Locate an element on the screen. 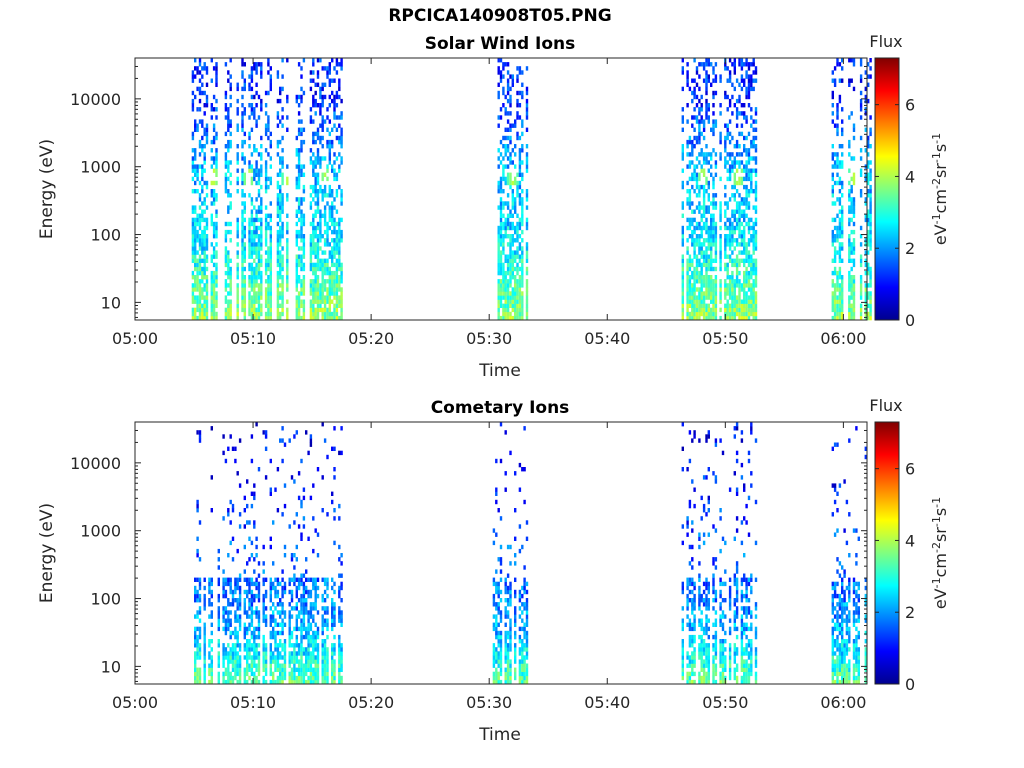  figure-title: RPCICA140908T05.PNG is located at coordinates (500, 16).